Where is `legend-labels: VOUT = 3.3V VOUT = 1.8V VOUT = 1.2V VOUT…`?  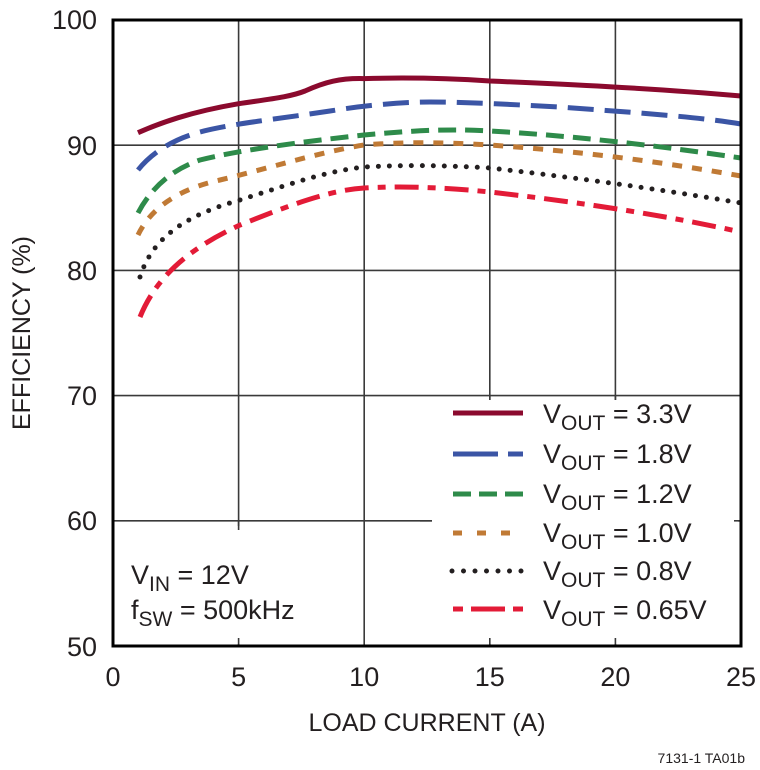
legend-labels: VOUT = 3.3V VOUT = 1.8V VOUT = 1.2V VOUT… is located at coordinates (625, 515).